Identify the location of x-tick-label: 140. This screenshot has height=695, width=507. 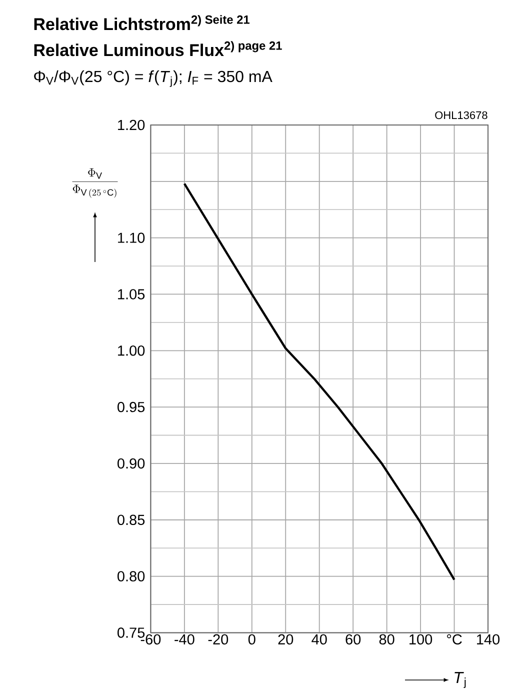
(488, 639).